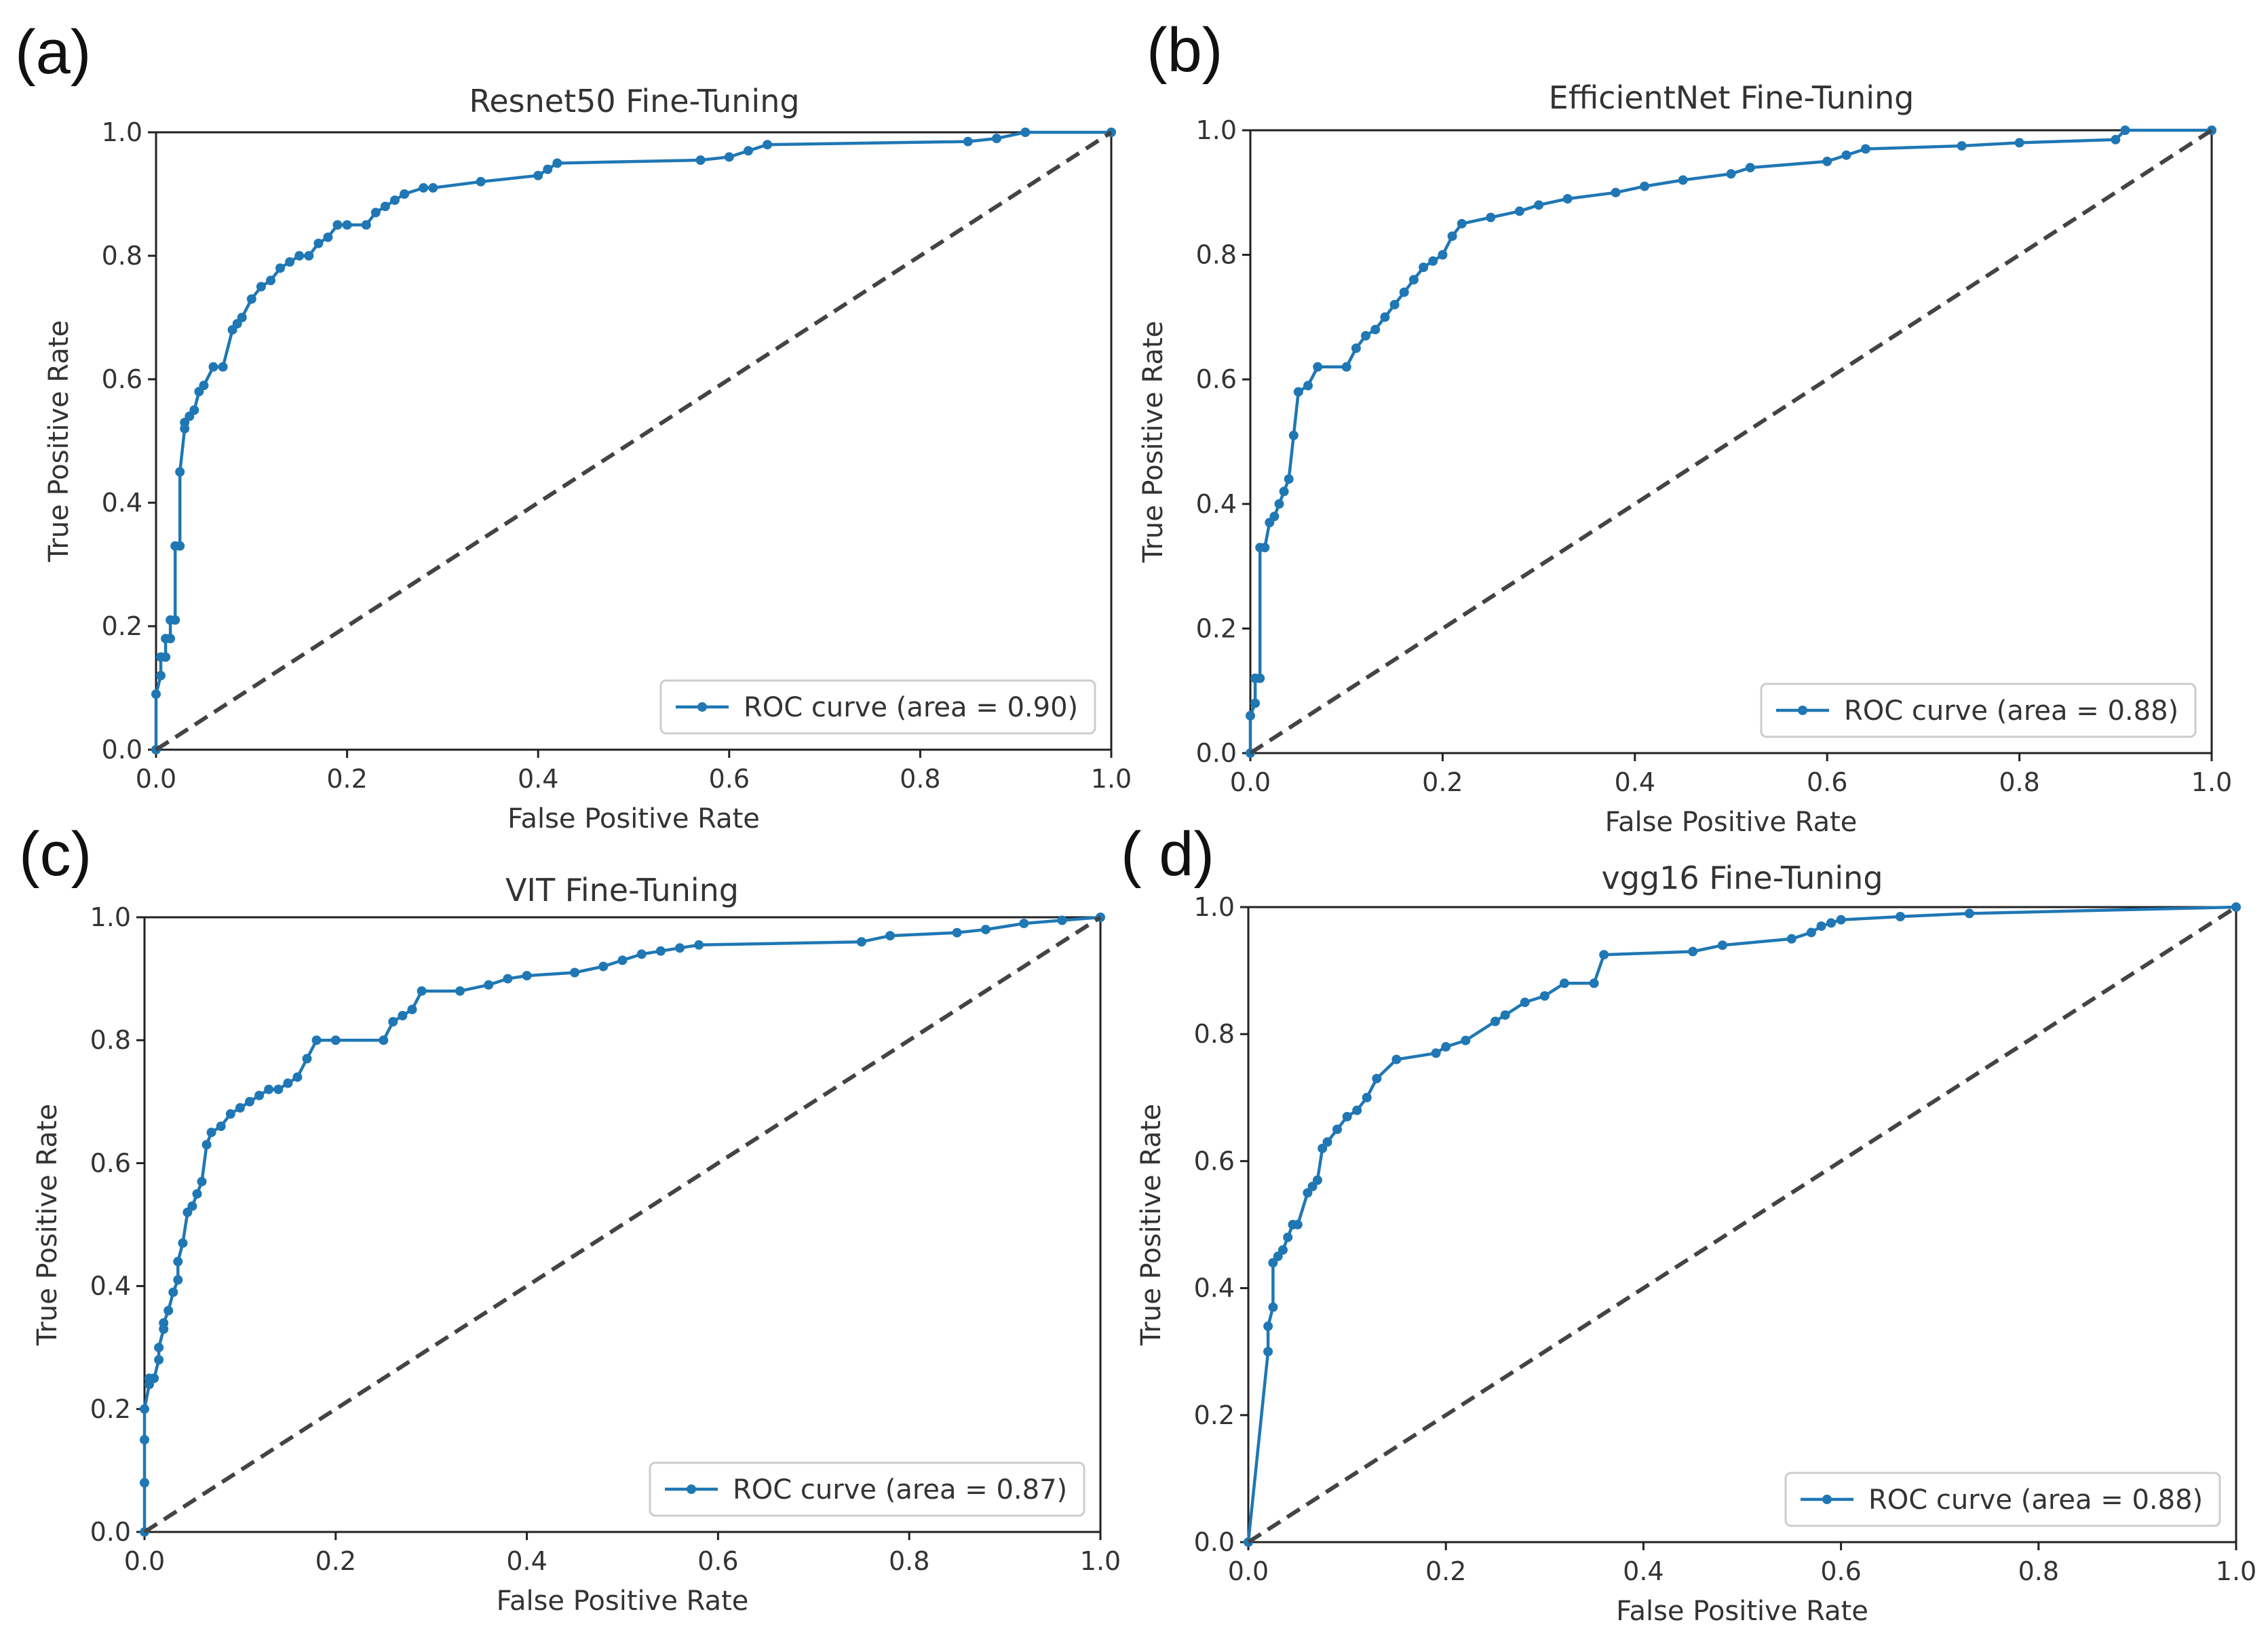  What do you see at coordinates (1802, 710) in the screenshot?
I see `legend-marker` at bounding box center [1802, 710].